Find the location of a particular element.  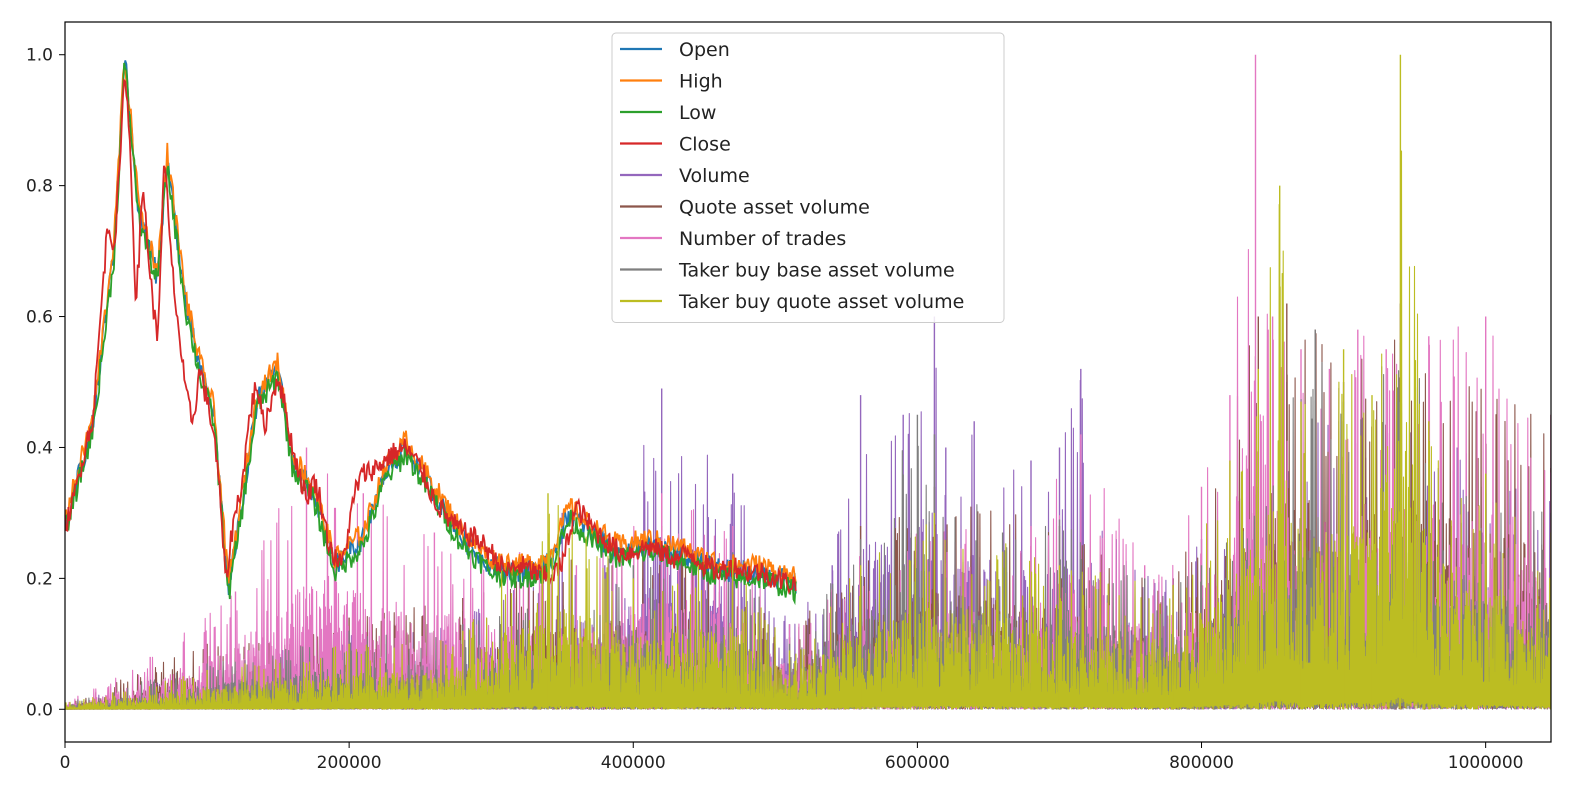

y-axis: 0.0 0.2 0.4 0.6 0.8 1.0 is located at coordinates (45, 383).